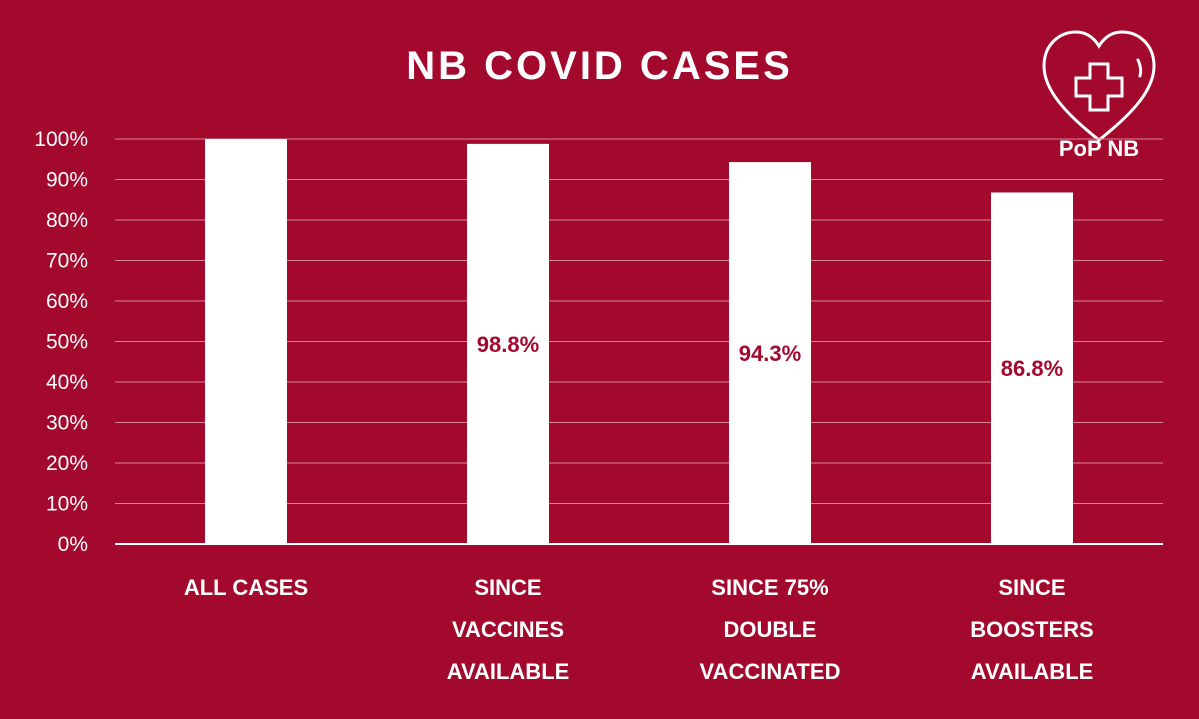 Image resolution: width=1199 pixels, height=719 pixels. What do you see at coordinates (67, 180) in the screenshot?
I see `y-tick-label: 90%` at bounding box center [67, 180].